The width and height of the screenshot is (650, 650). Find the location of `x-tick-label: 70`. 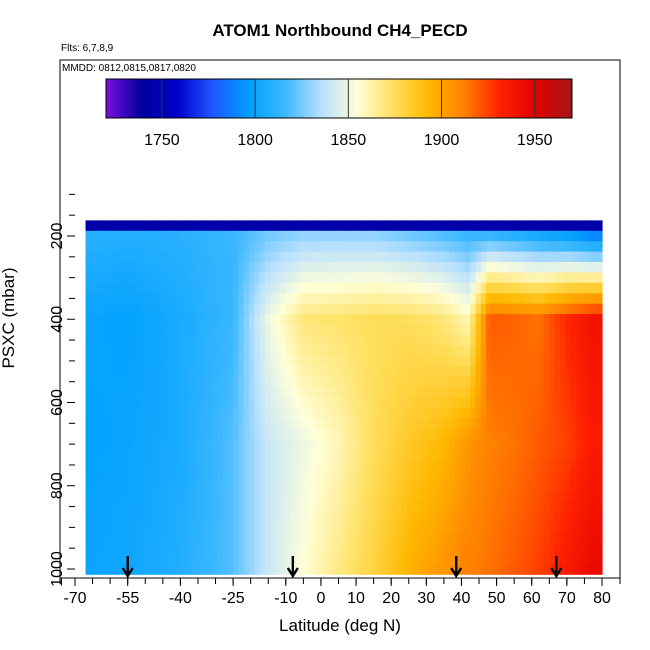

x-tick-label: 70 is located at coordinates (567, 598).